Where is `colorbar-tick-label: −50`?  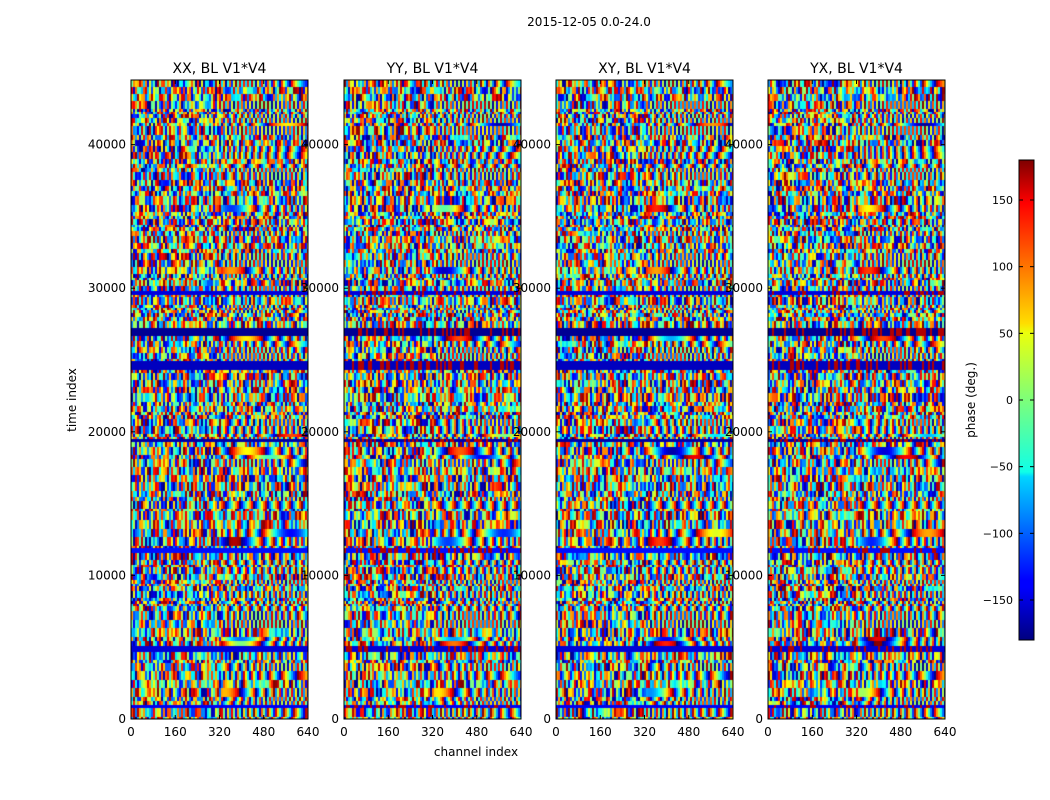 colorbar-tick-label: −50 is located at coordinates (1001, 467).